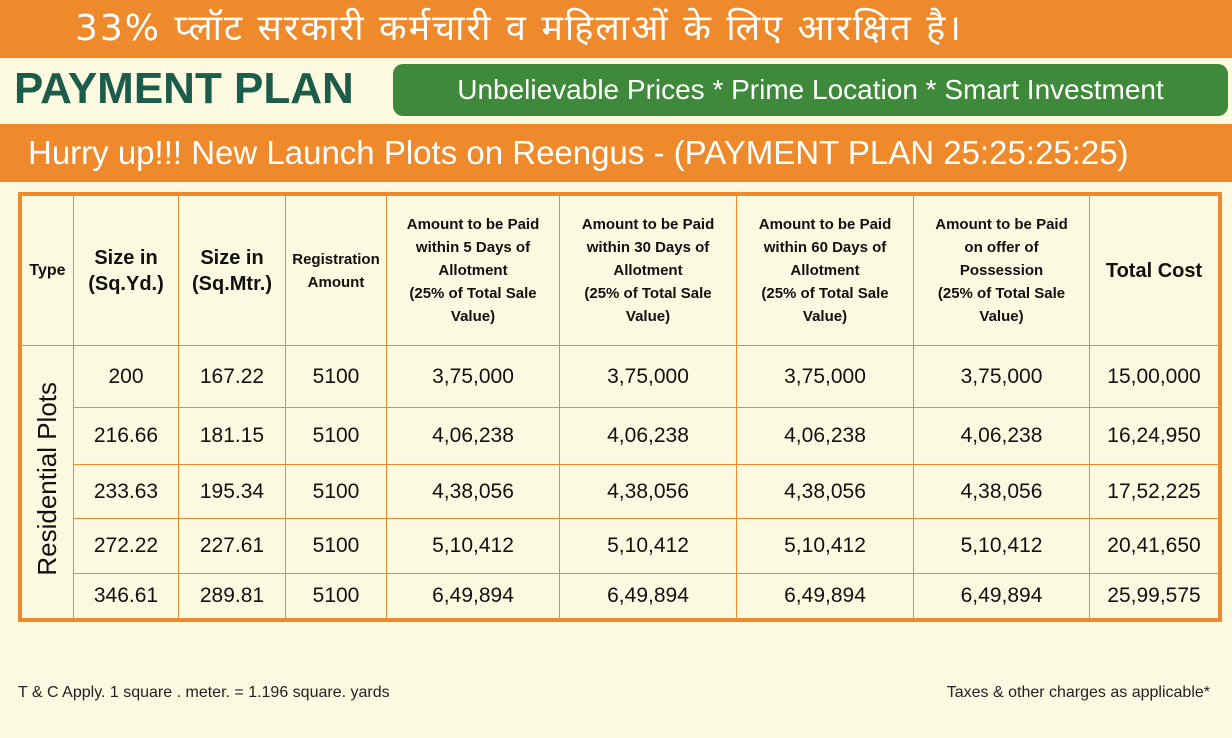 This screenshot has height=738, width=1232. Describe the element at coordinates (1155, 596) in the screenshot. I see `cell: 25,99,575` at that location.